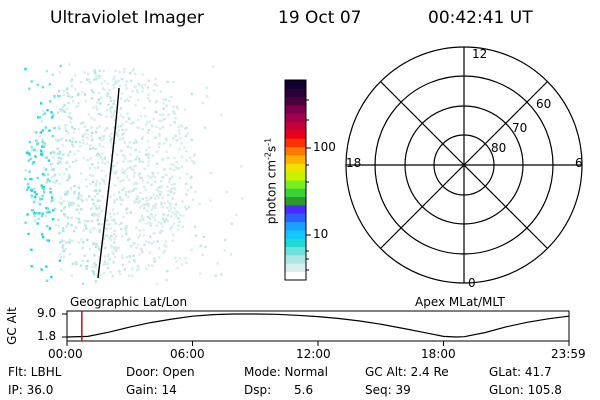 The width and height of the screenshot is (600, 400). I want to click on colorbar-unit-text: photon cm, so click(271, 192).